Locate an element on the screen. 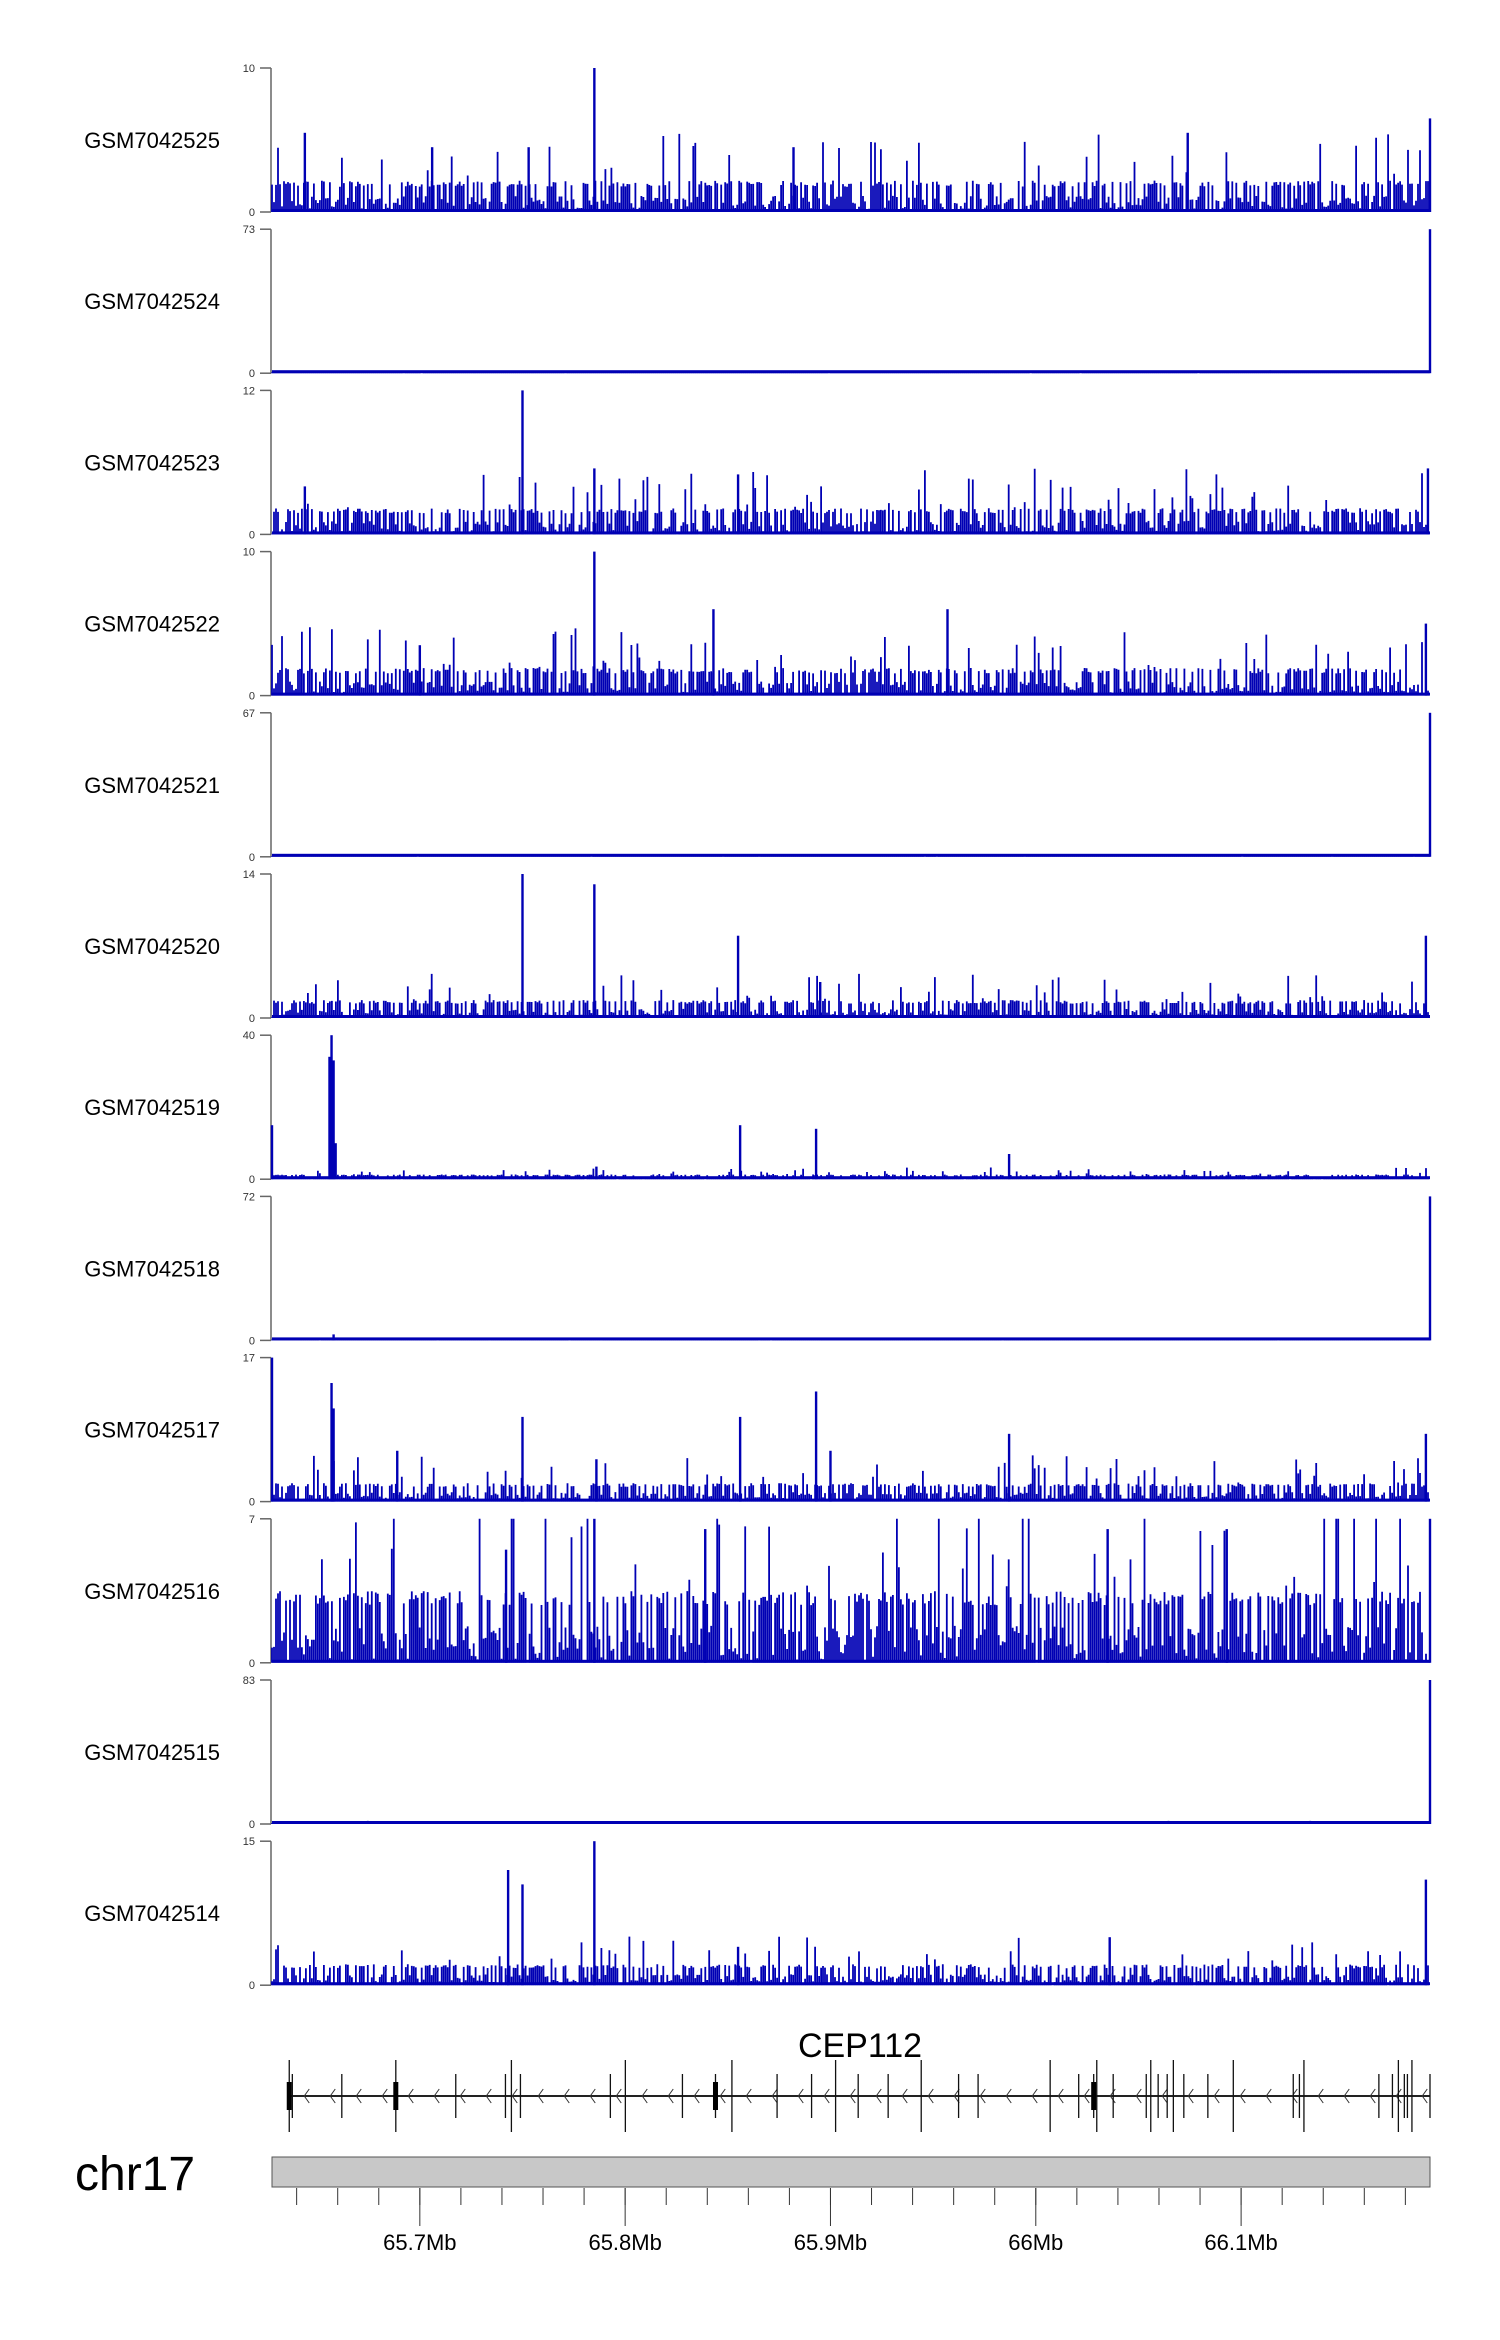  track-GSM7042523: GSM7042523 12 0 is located at coordinates (757, 463).